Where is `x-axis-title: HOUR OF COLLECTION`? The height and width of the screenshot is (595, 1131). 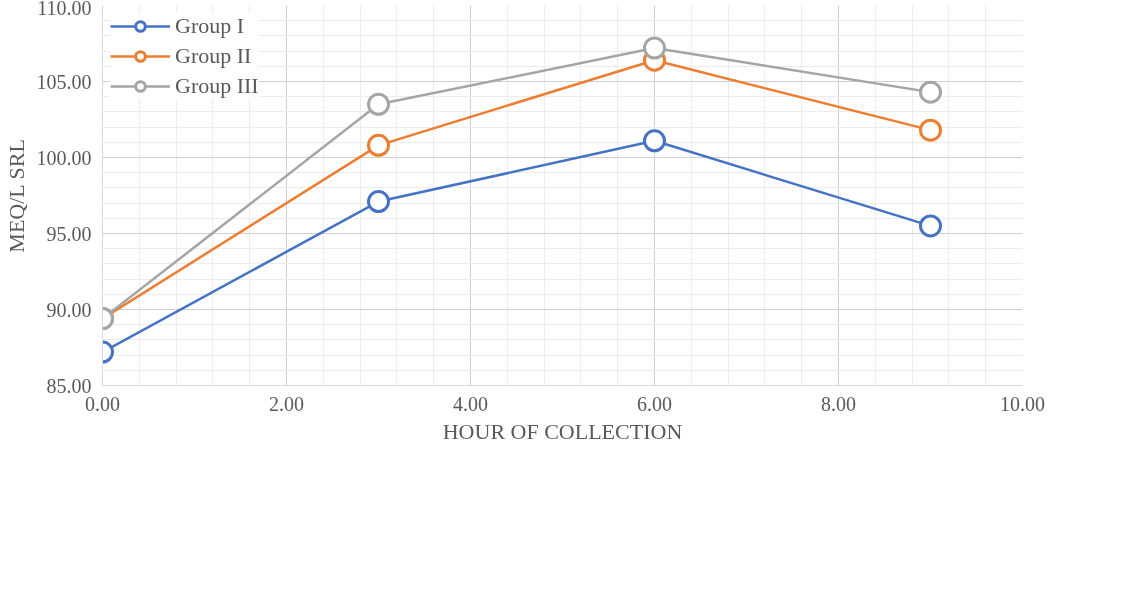 x-axis-title: HOUR OF COLLECTION is located at coordinates (562, 431).